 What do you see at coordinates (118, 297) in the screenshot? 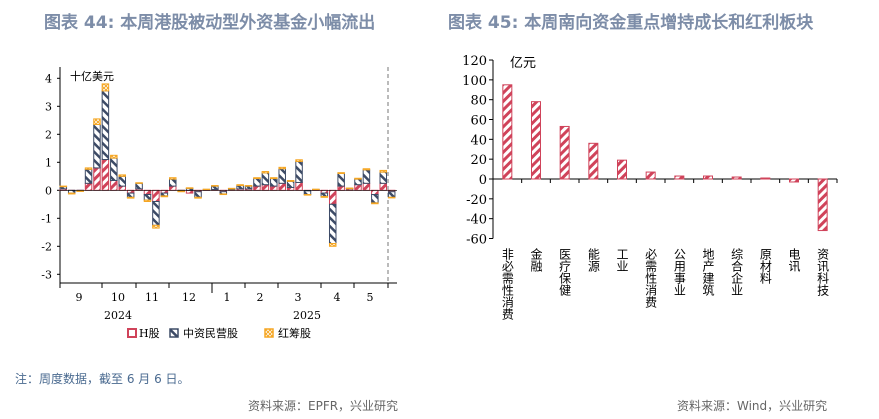
I see `month-label: 10` at bounding box center [118, 297].